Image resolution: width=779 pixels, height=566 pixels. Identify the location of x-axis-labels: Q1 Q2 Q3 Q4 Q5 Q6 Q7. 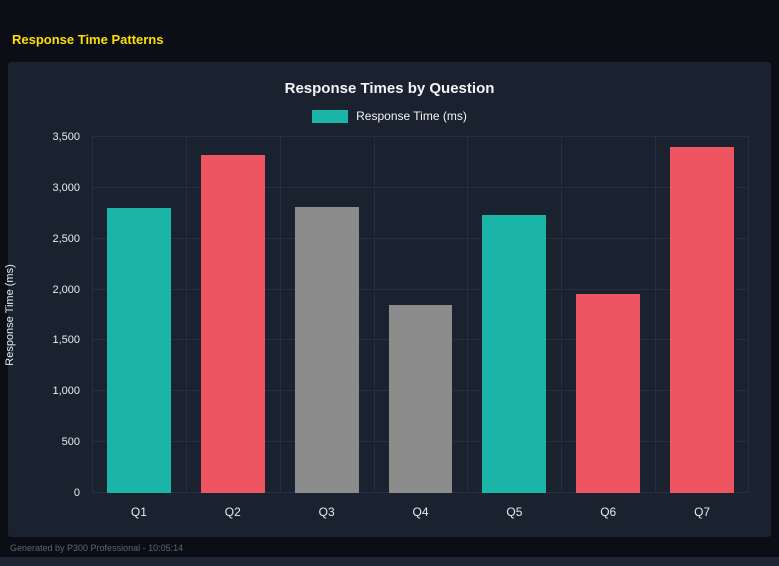
(420, 506).